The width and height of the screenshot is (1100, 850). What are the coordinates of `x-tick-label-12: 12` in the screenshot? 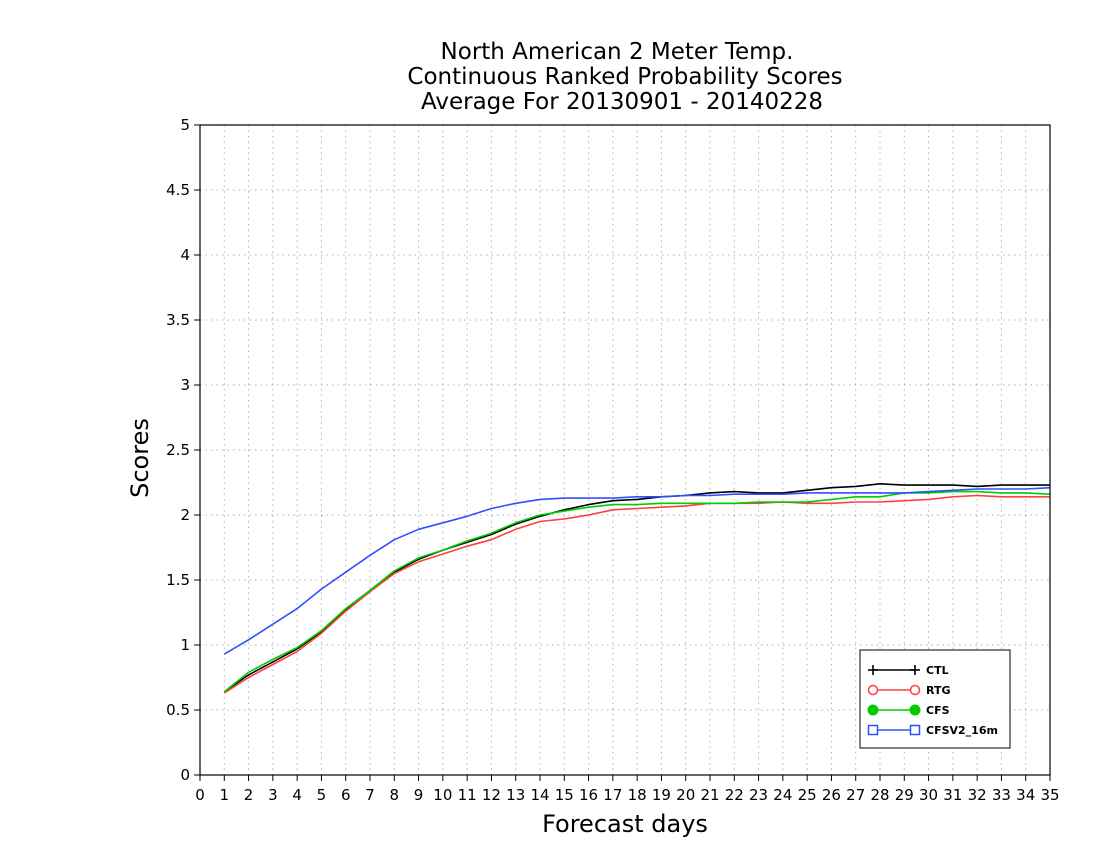 It's located at (491, 795).